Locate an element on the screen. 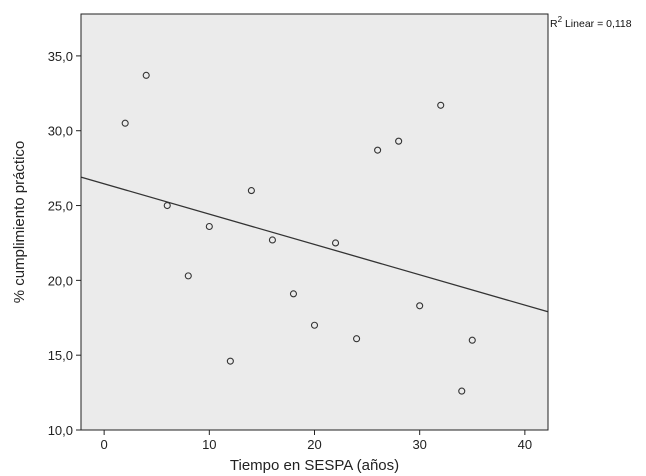 The image size is (646, 476). y-tick-label: 20,0 is located at coordinates (60, 280).